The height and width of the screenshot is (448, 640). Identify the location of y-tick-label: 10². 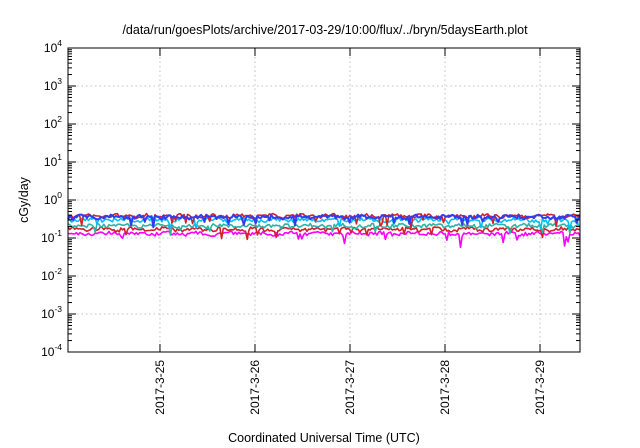
(53, 122).